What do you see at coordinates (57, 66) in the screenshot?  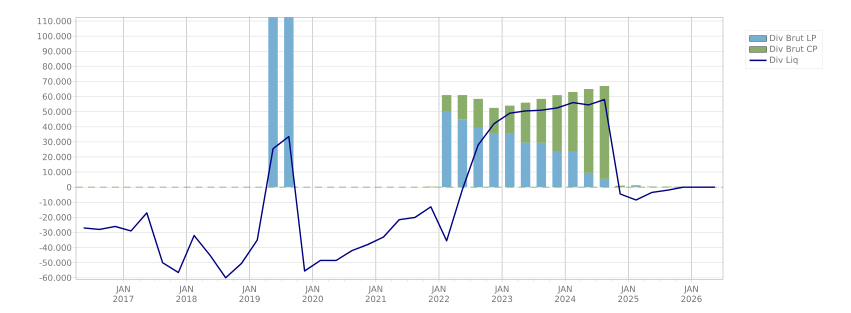 I see `y-tick-label: 80.000` at bounding box center [57, 66].